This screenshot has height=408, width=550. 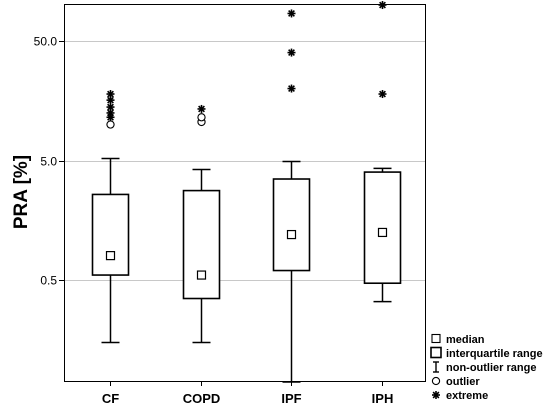 I want to click on legend-extreme-swatch, so click(x=436, y=395).